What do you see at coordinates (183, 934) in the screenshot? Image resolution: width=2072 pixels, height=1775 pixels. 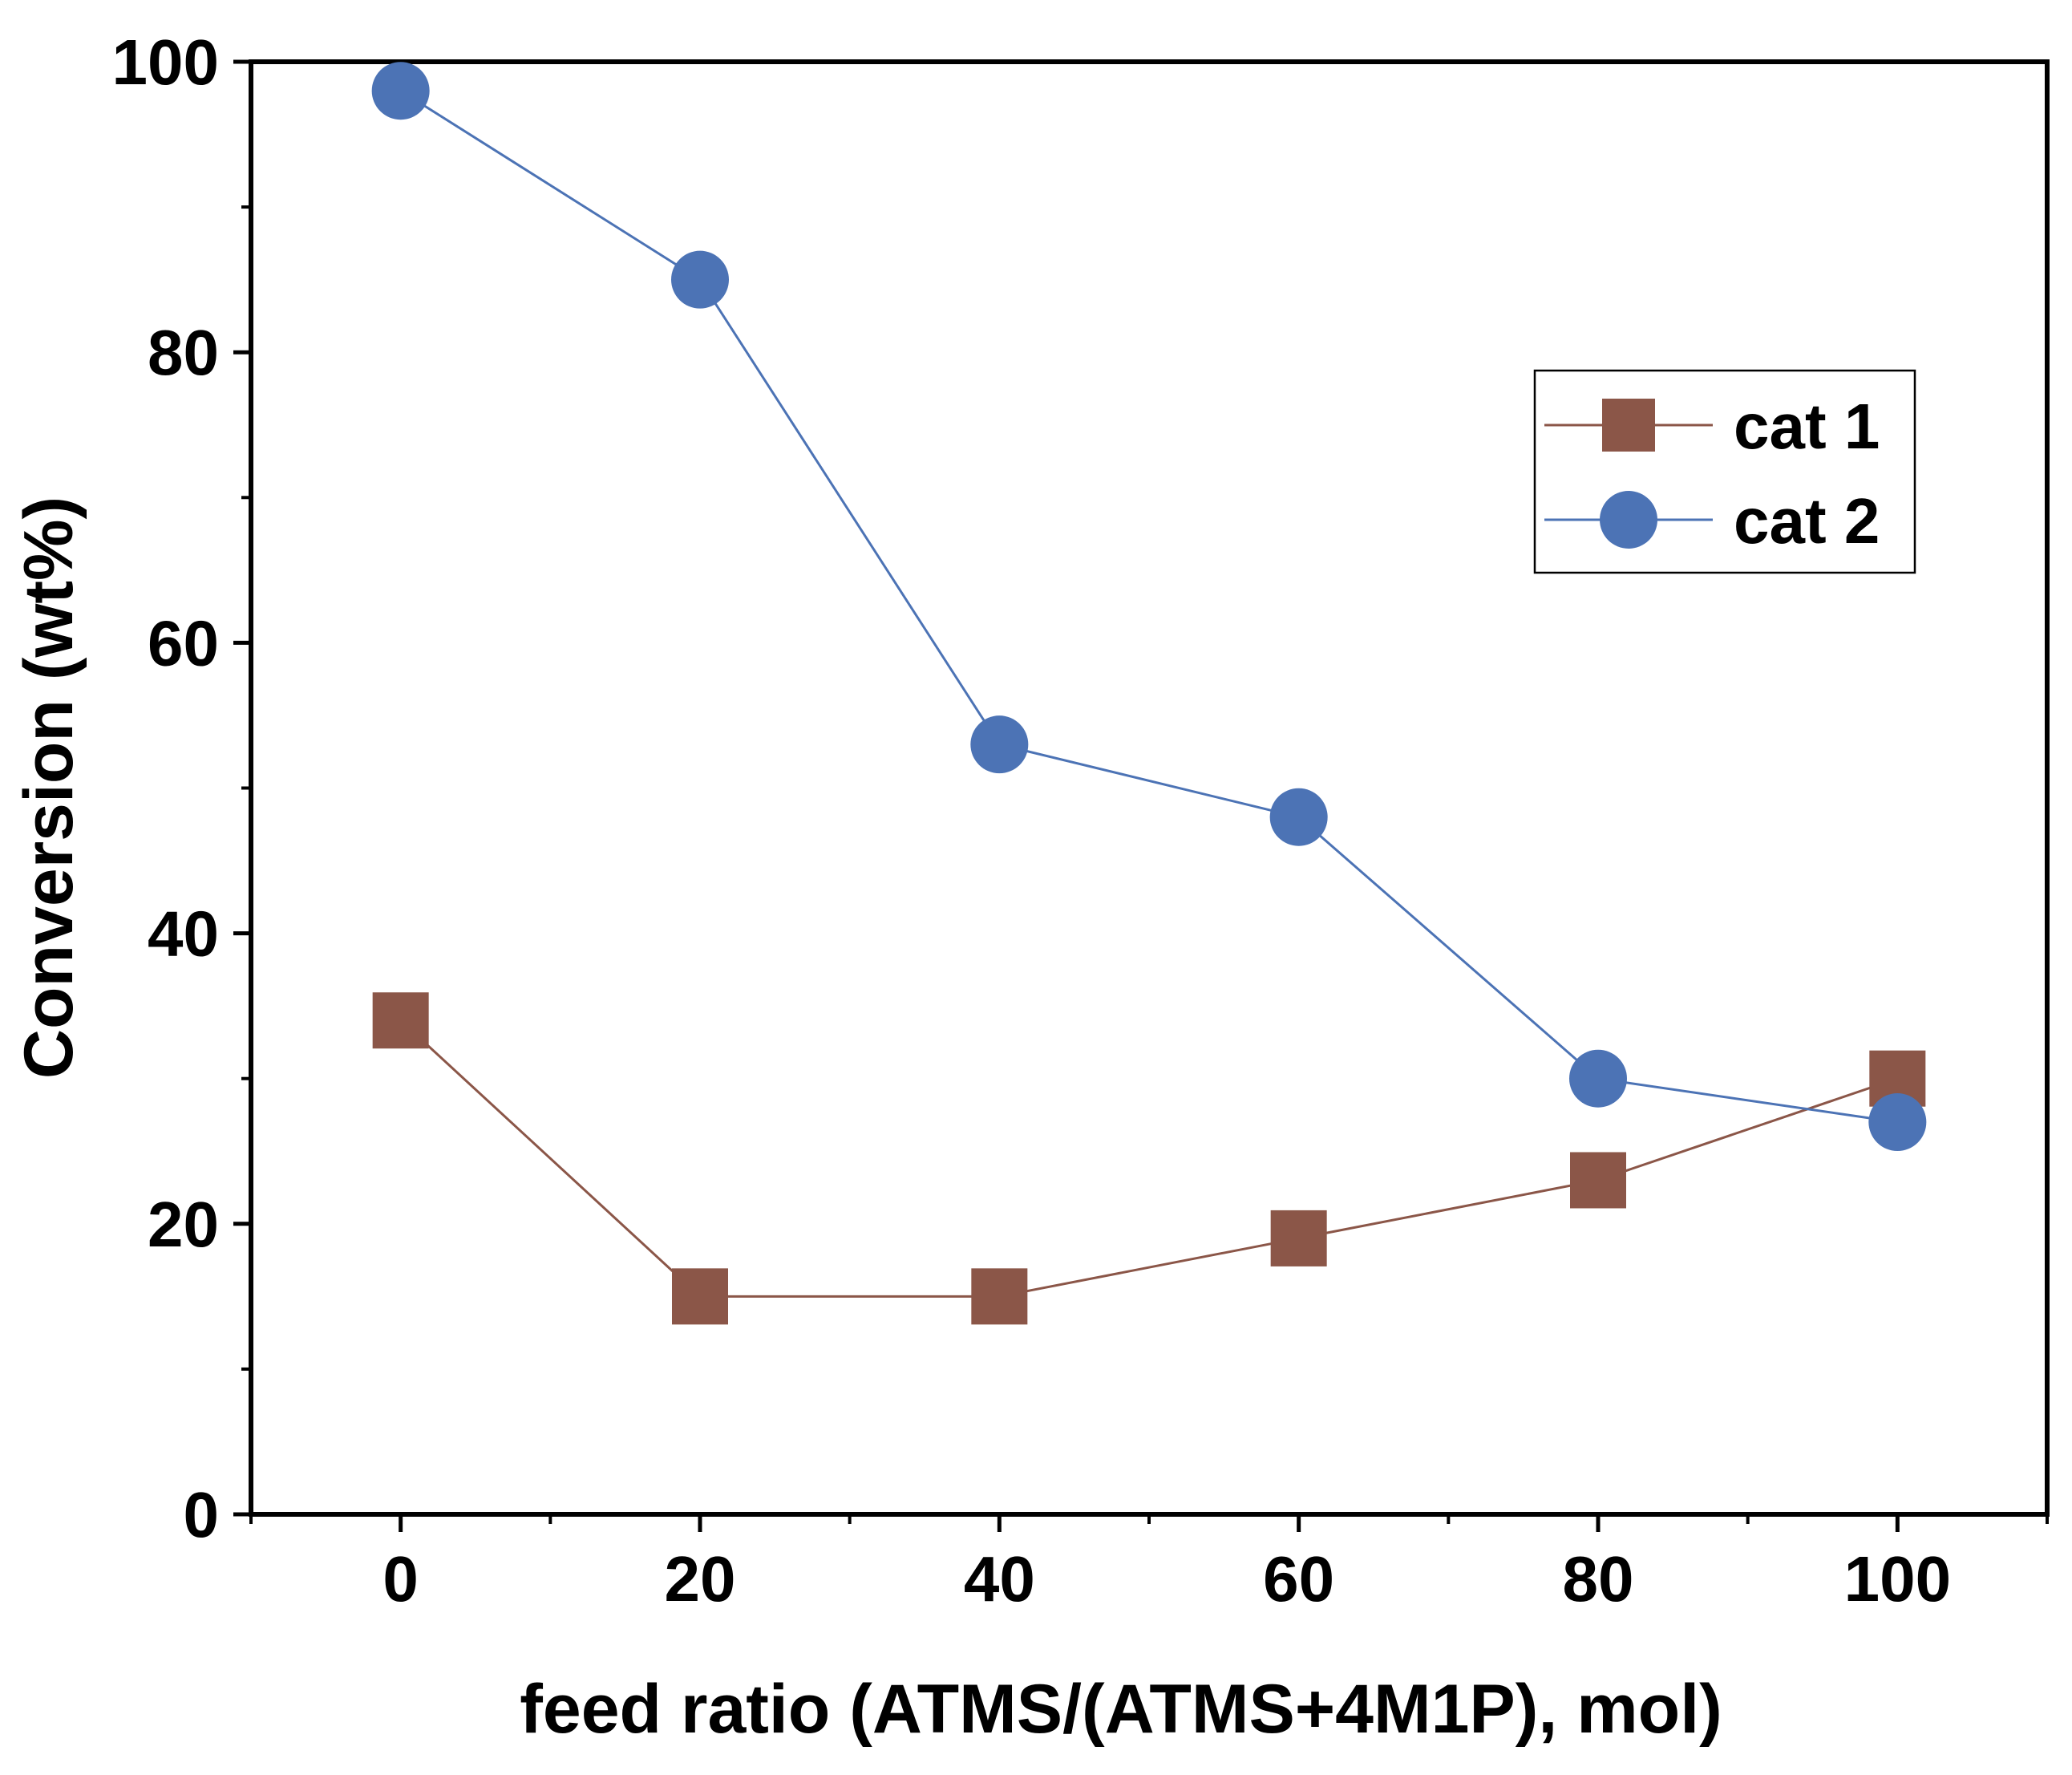 I see `y-tick-label: 40` at bounding box center [183, 934].